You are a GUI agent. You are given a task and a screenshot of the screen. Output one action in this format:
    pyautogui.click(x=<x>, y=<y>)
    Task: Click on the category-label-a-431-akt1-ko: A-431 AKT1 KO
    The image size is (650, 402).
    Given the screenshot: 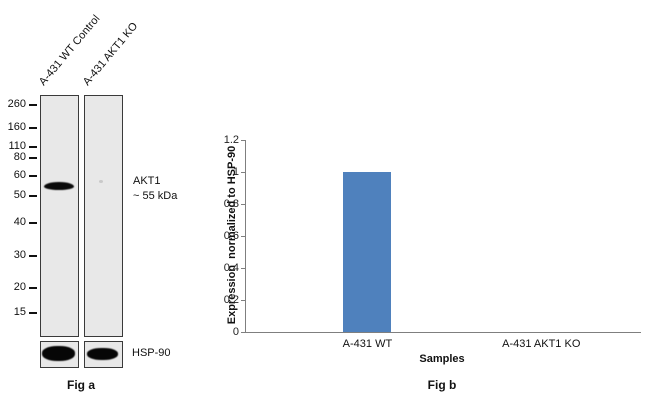 What is the action you would take?
    pyautogui.click(x=541, y=344)
    